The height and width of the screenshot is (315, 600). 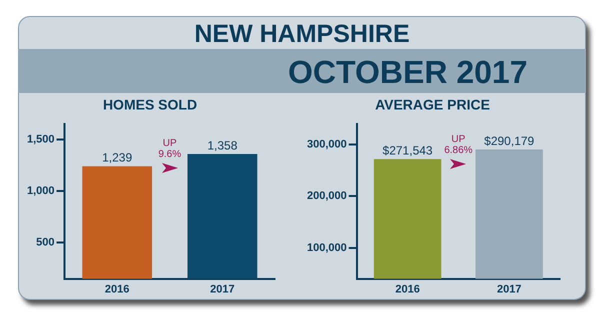 What do you see at coordinates (326, 144) in the screenshot?
I see `y-tick-label: 300,000` at bounding box center [326, 144].